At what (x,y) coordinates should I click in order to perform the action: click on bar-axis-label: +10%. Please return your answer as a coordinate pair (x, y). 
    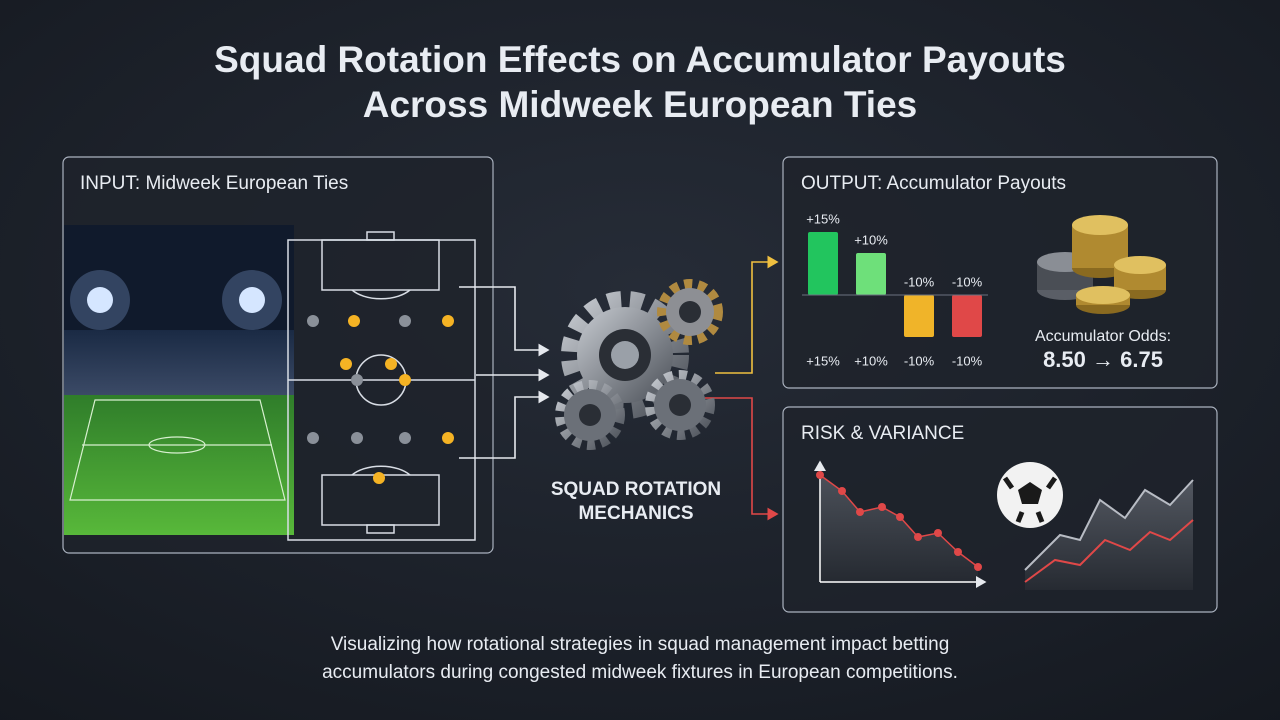
    Looking at the image, I should click on (871, 360).